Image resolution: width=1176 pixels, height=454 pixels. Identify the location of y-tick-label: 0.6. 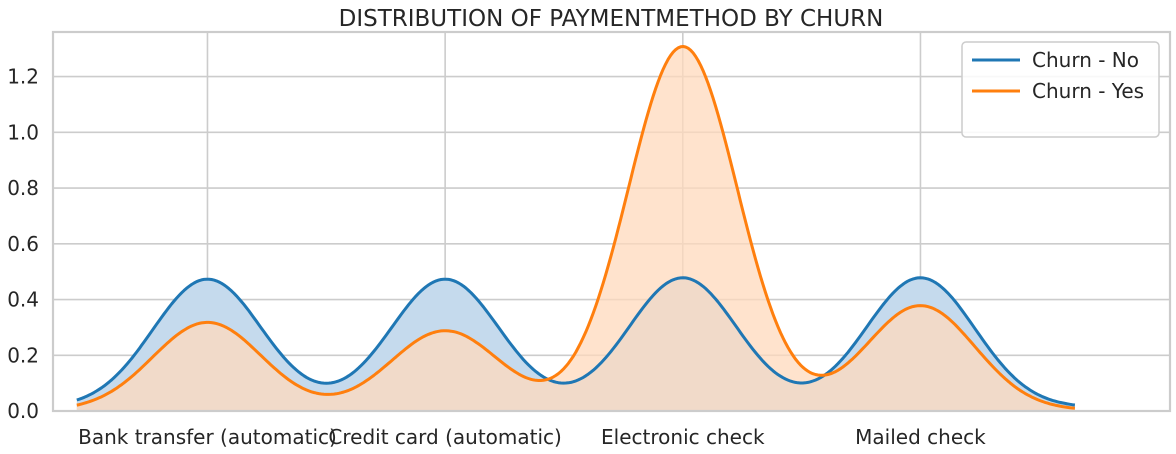
(23, 244).